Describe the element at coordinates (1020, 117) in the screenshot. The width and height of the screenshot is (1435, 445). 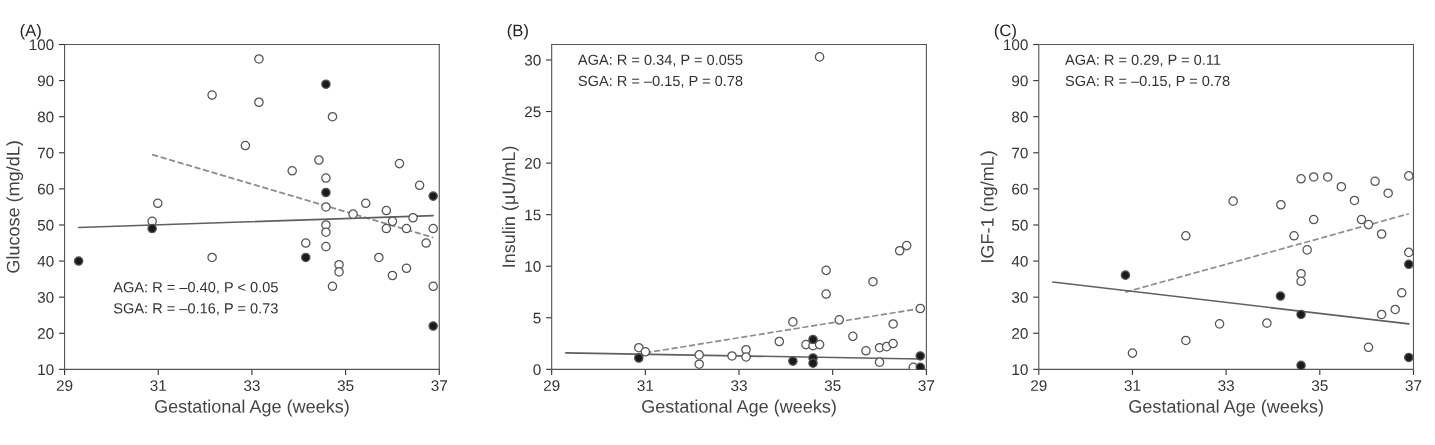
I see `y-tick-label: 80` at that location.